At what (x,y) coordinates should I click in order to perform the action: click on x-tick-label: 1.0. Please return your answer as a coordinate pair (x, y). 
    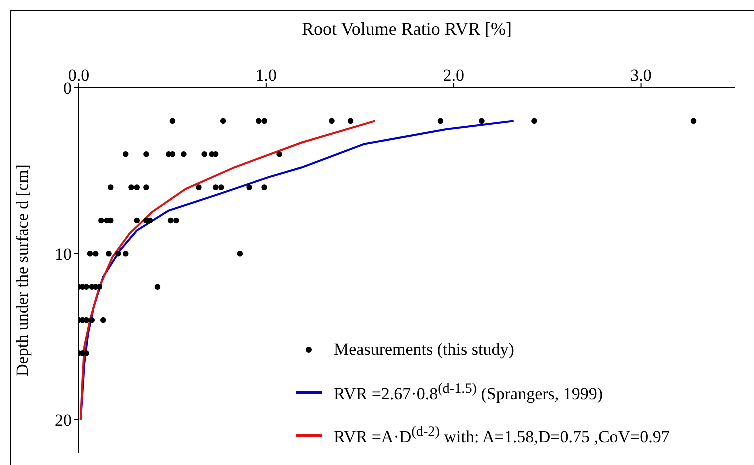
    Looking at the image, I should click on (267, 75).